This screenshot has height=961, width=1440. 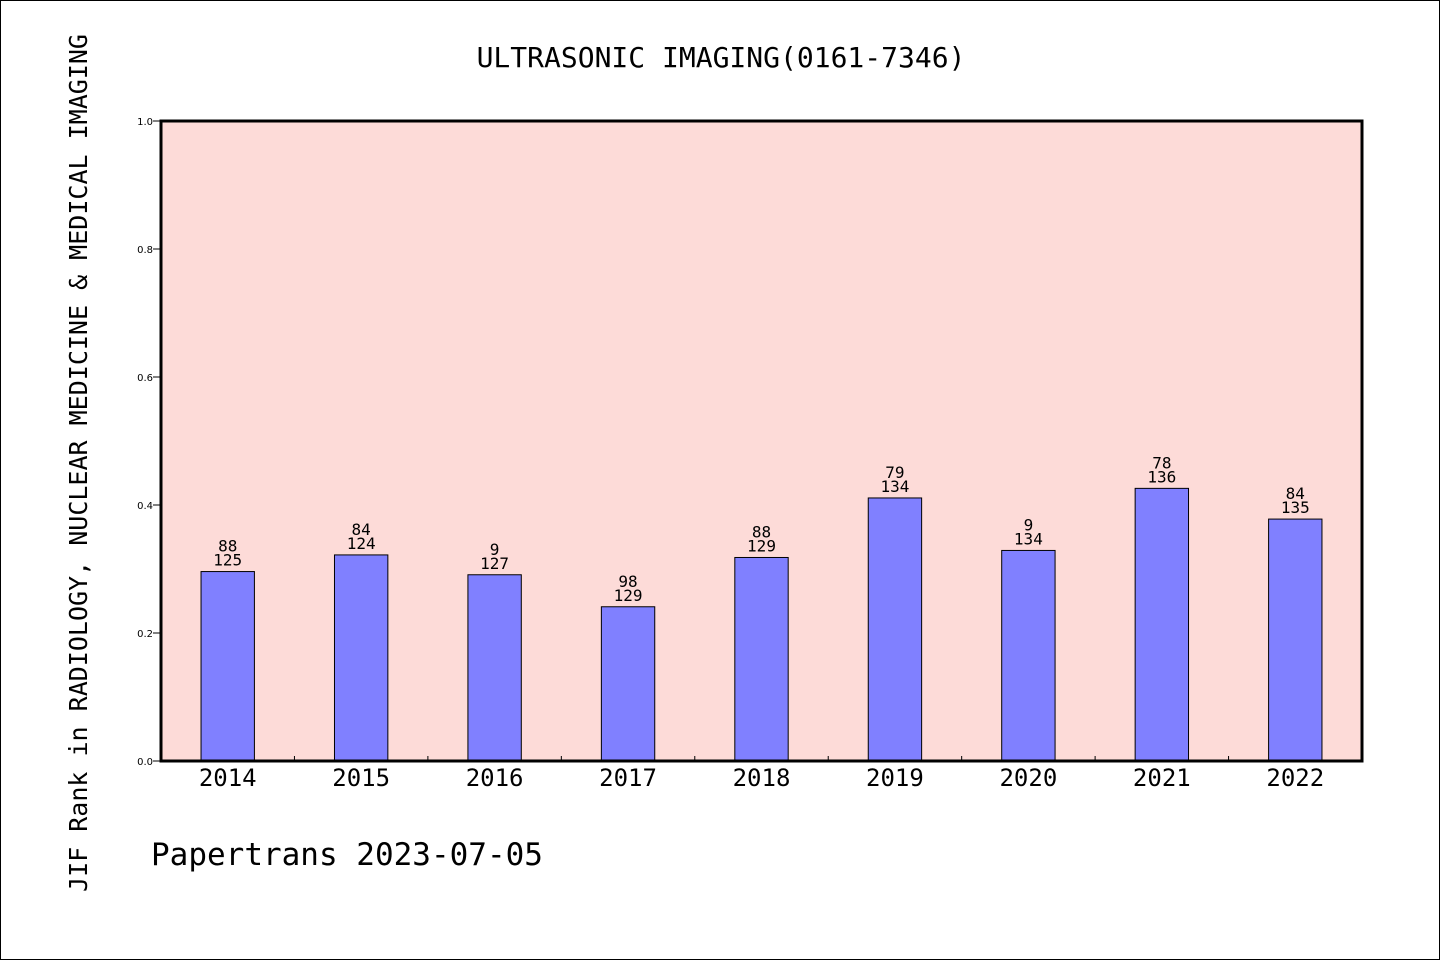 I want to click on bar-rank-label: 78, so click(x=1161, y=462).